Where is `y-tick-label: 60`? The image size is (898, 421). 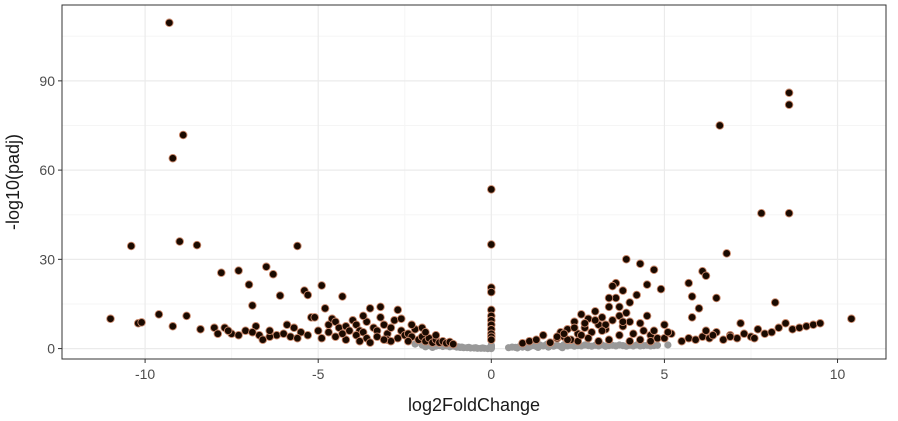
y-tick-label: 60 is located at coordinates (47, 170).